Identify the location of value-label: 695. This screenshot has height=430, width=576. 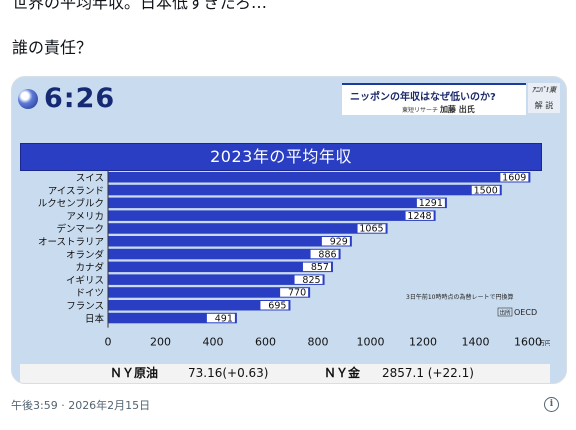
(277, 306).